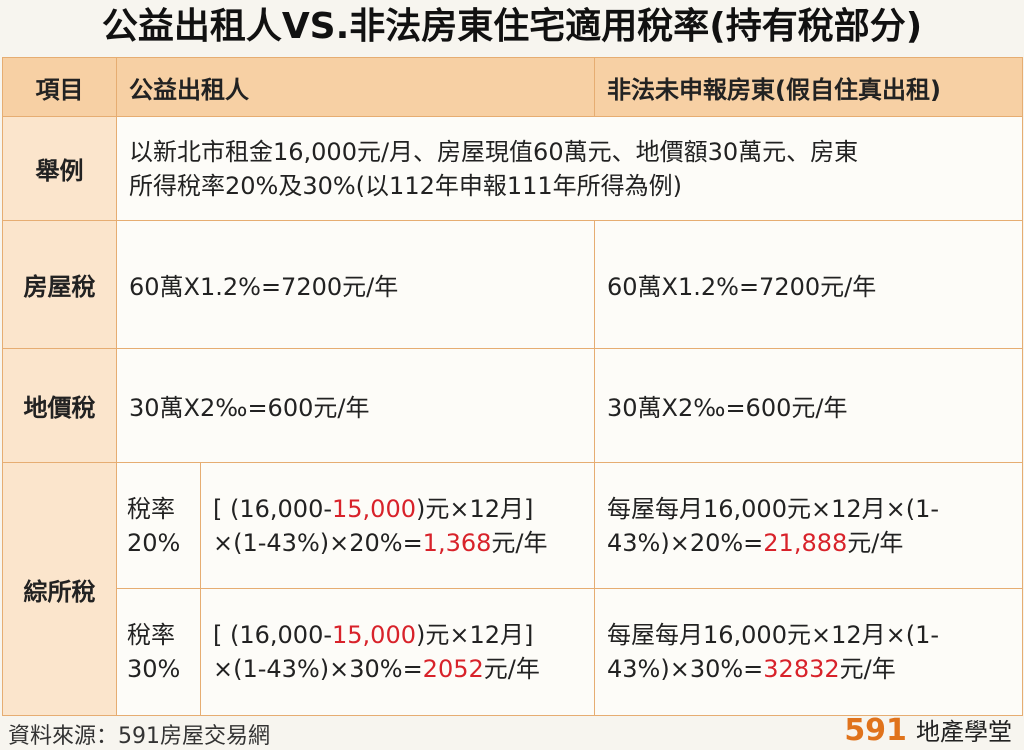 This screenshot has height=750, width=1024. I want to click on illegal-20-highlight-result: 21,888, so click(805, 542).